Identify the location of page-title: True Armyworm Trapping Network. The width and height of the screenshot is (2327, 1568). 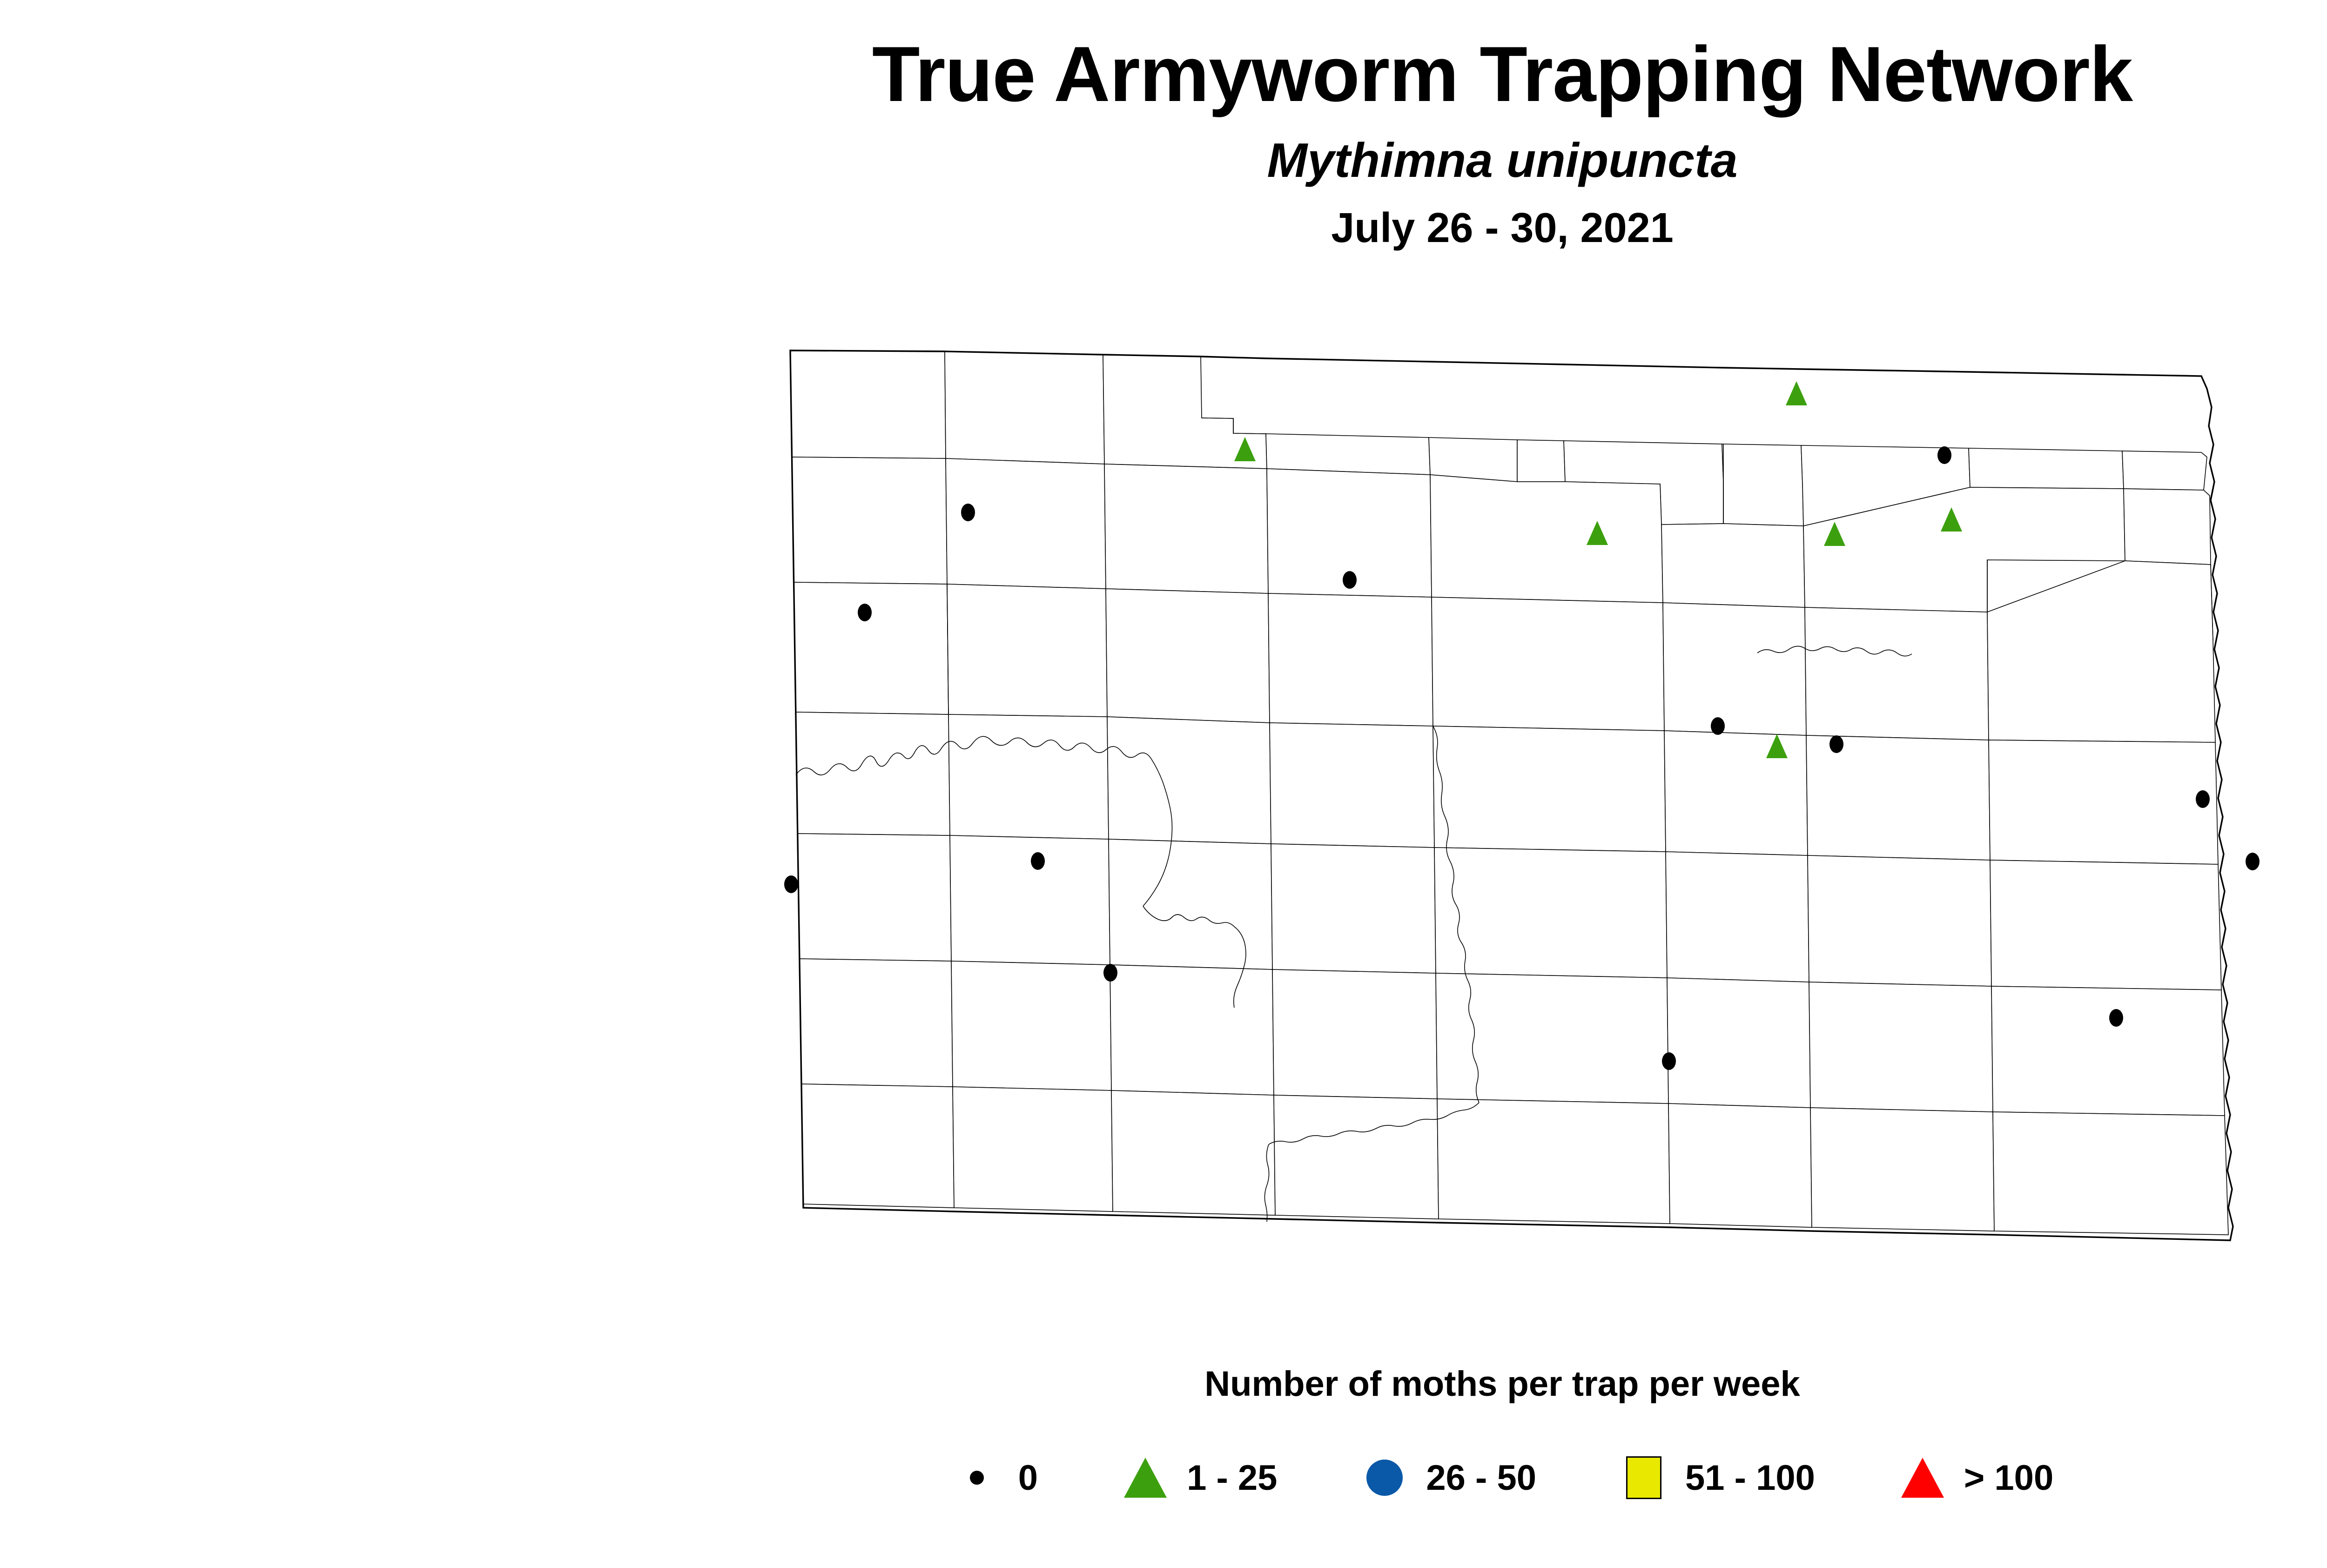
(1502, 74).